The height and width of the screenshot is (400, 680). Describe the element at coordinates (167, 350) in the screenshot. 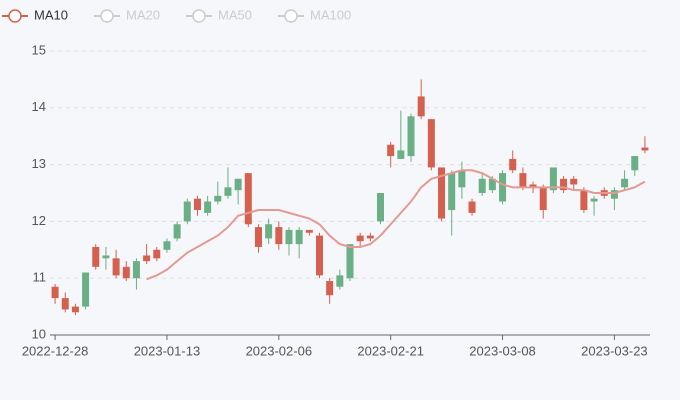

I see `x-tick-label: 2023-01-13` at that location.